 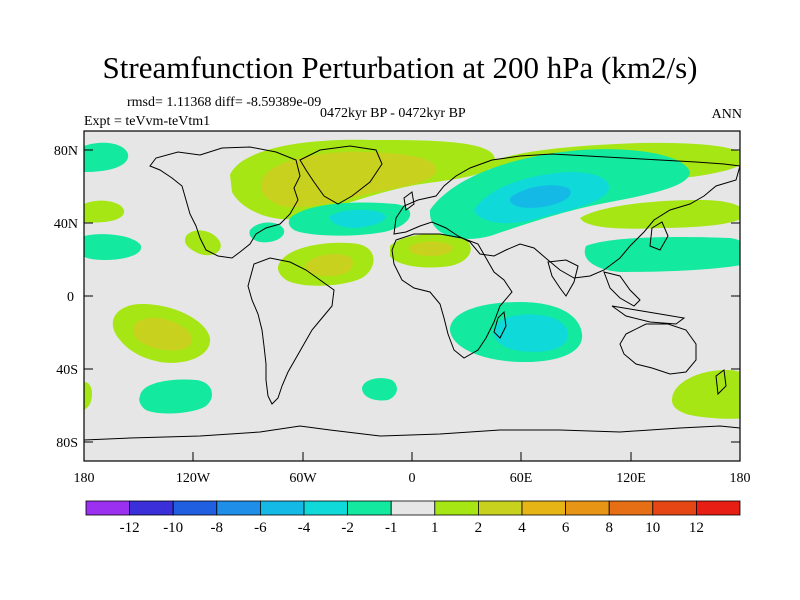 I want to click on coastline-new-zealand, so click(x=721, y=382).